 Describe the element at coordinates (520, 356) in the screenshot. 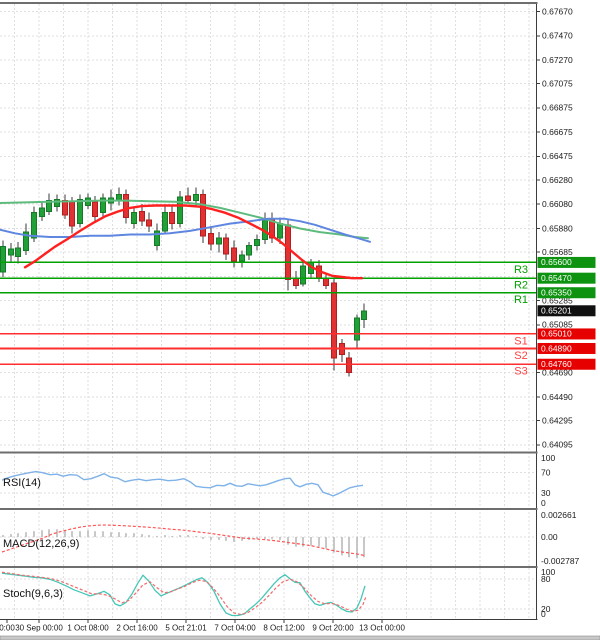

I see `pivot-label-S2: S2` at that location.